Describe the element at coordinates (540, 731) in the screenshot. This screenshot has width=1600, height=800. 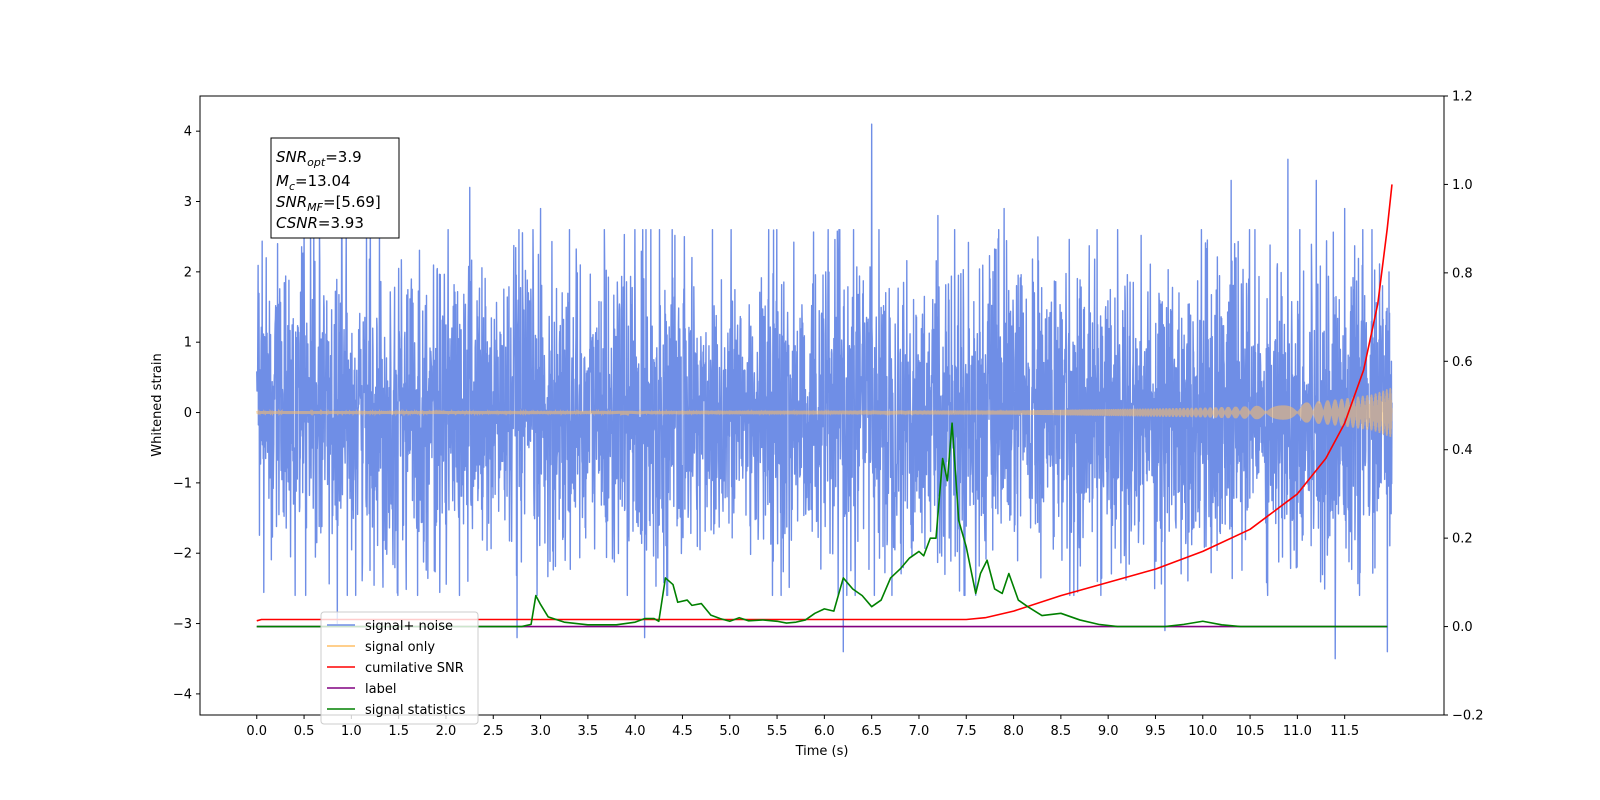
I see `x-tick-label: 3.0` at that location.